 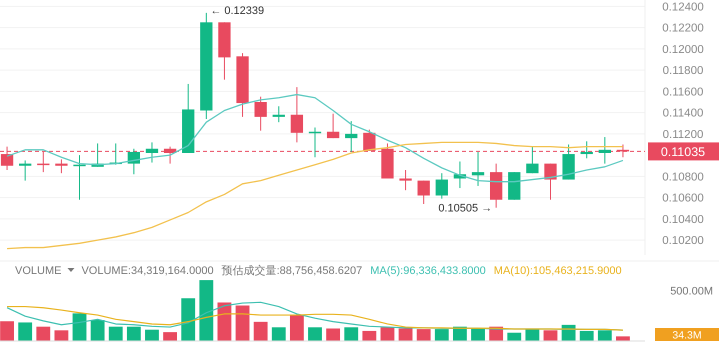 What do you see at coordinates (683, 151) in the screenshot?
I see `ref-line-label: 0.11035` at bounding box center [683, 151].